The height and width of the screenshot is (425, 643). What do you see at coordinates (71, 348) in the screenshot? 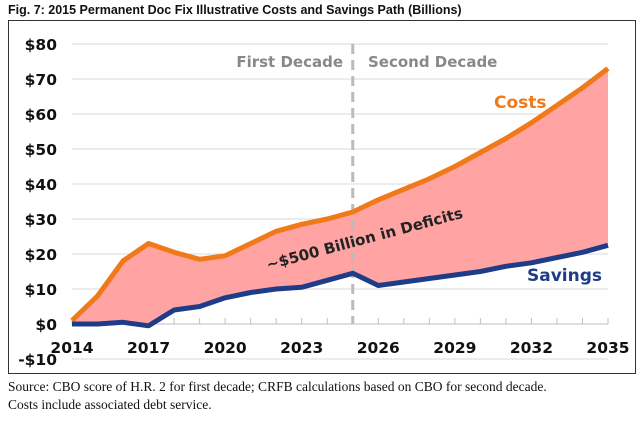
I see `x-tick-label: 2014` at bounding box center [71, 348].